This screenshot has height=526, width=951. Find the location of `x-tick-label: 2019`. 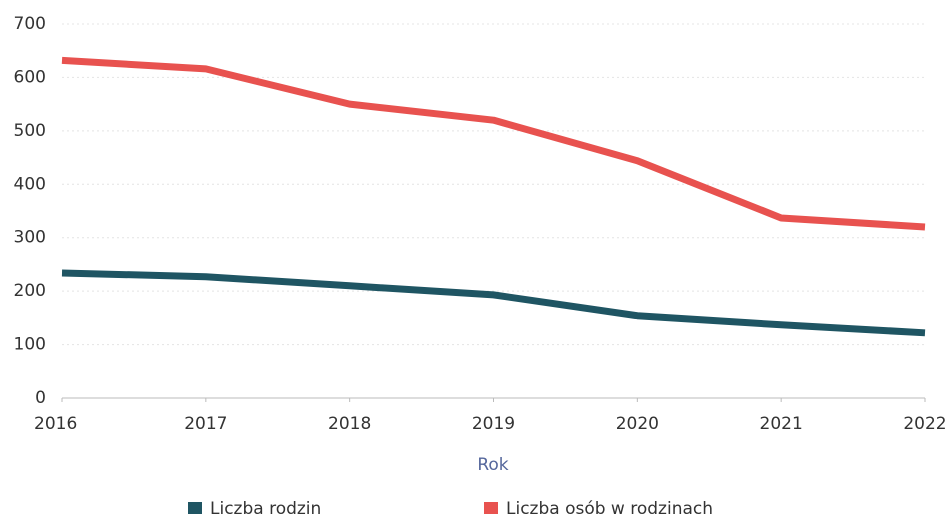

x-tick-label: 2019 is located at coordinates (493, 424).